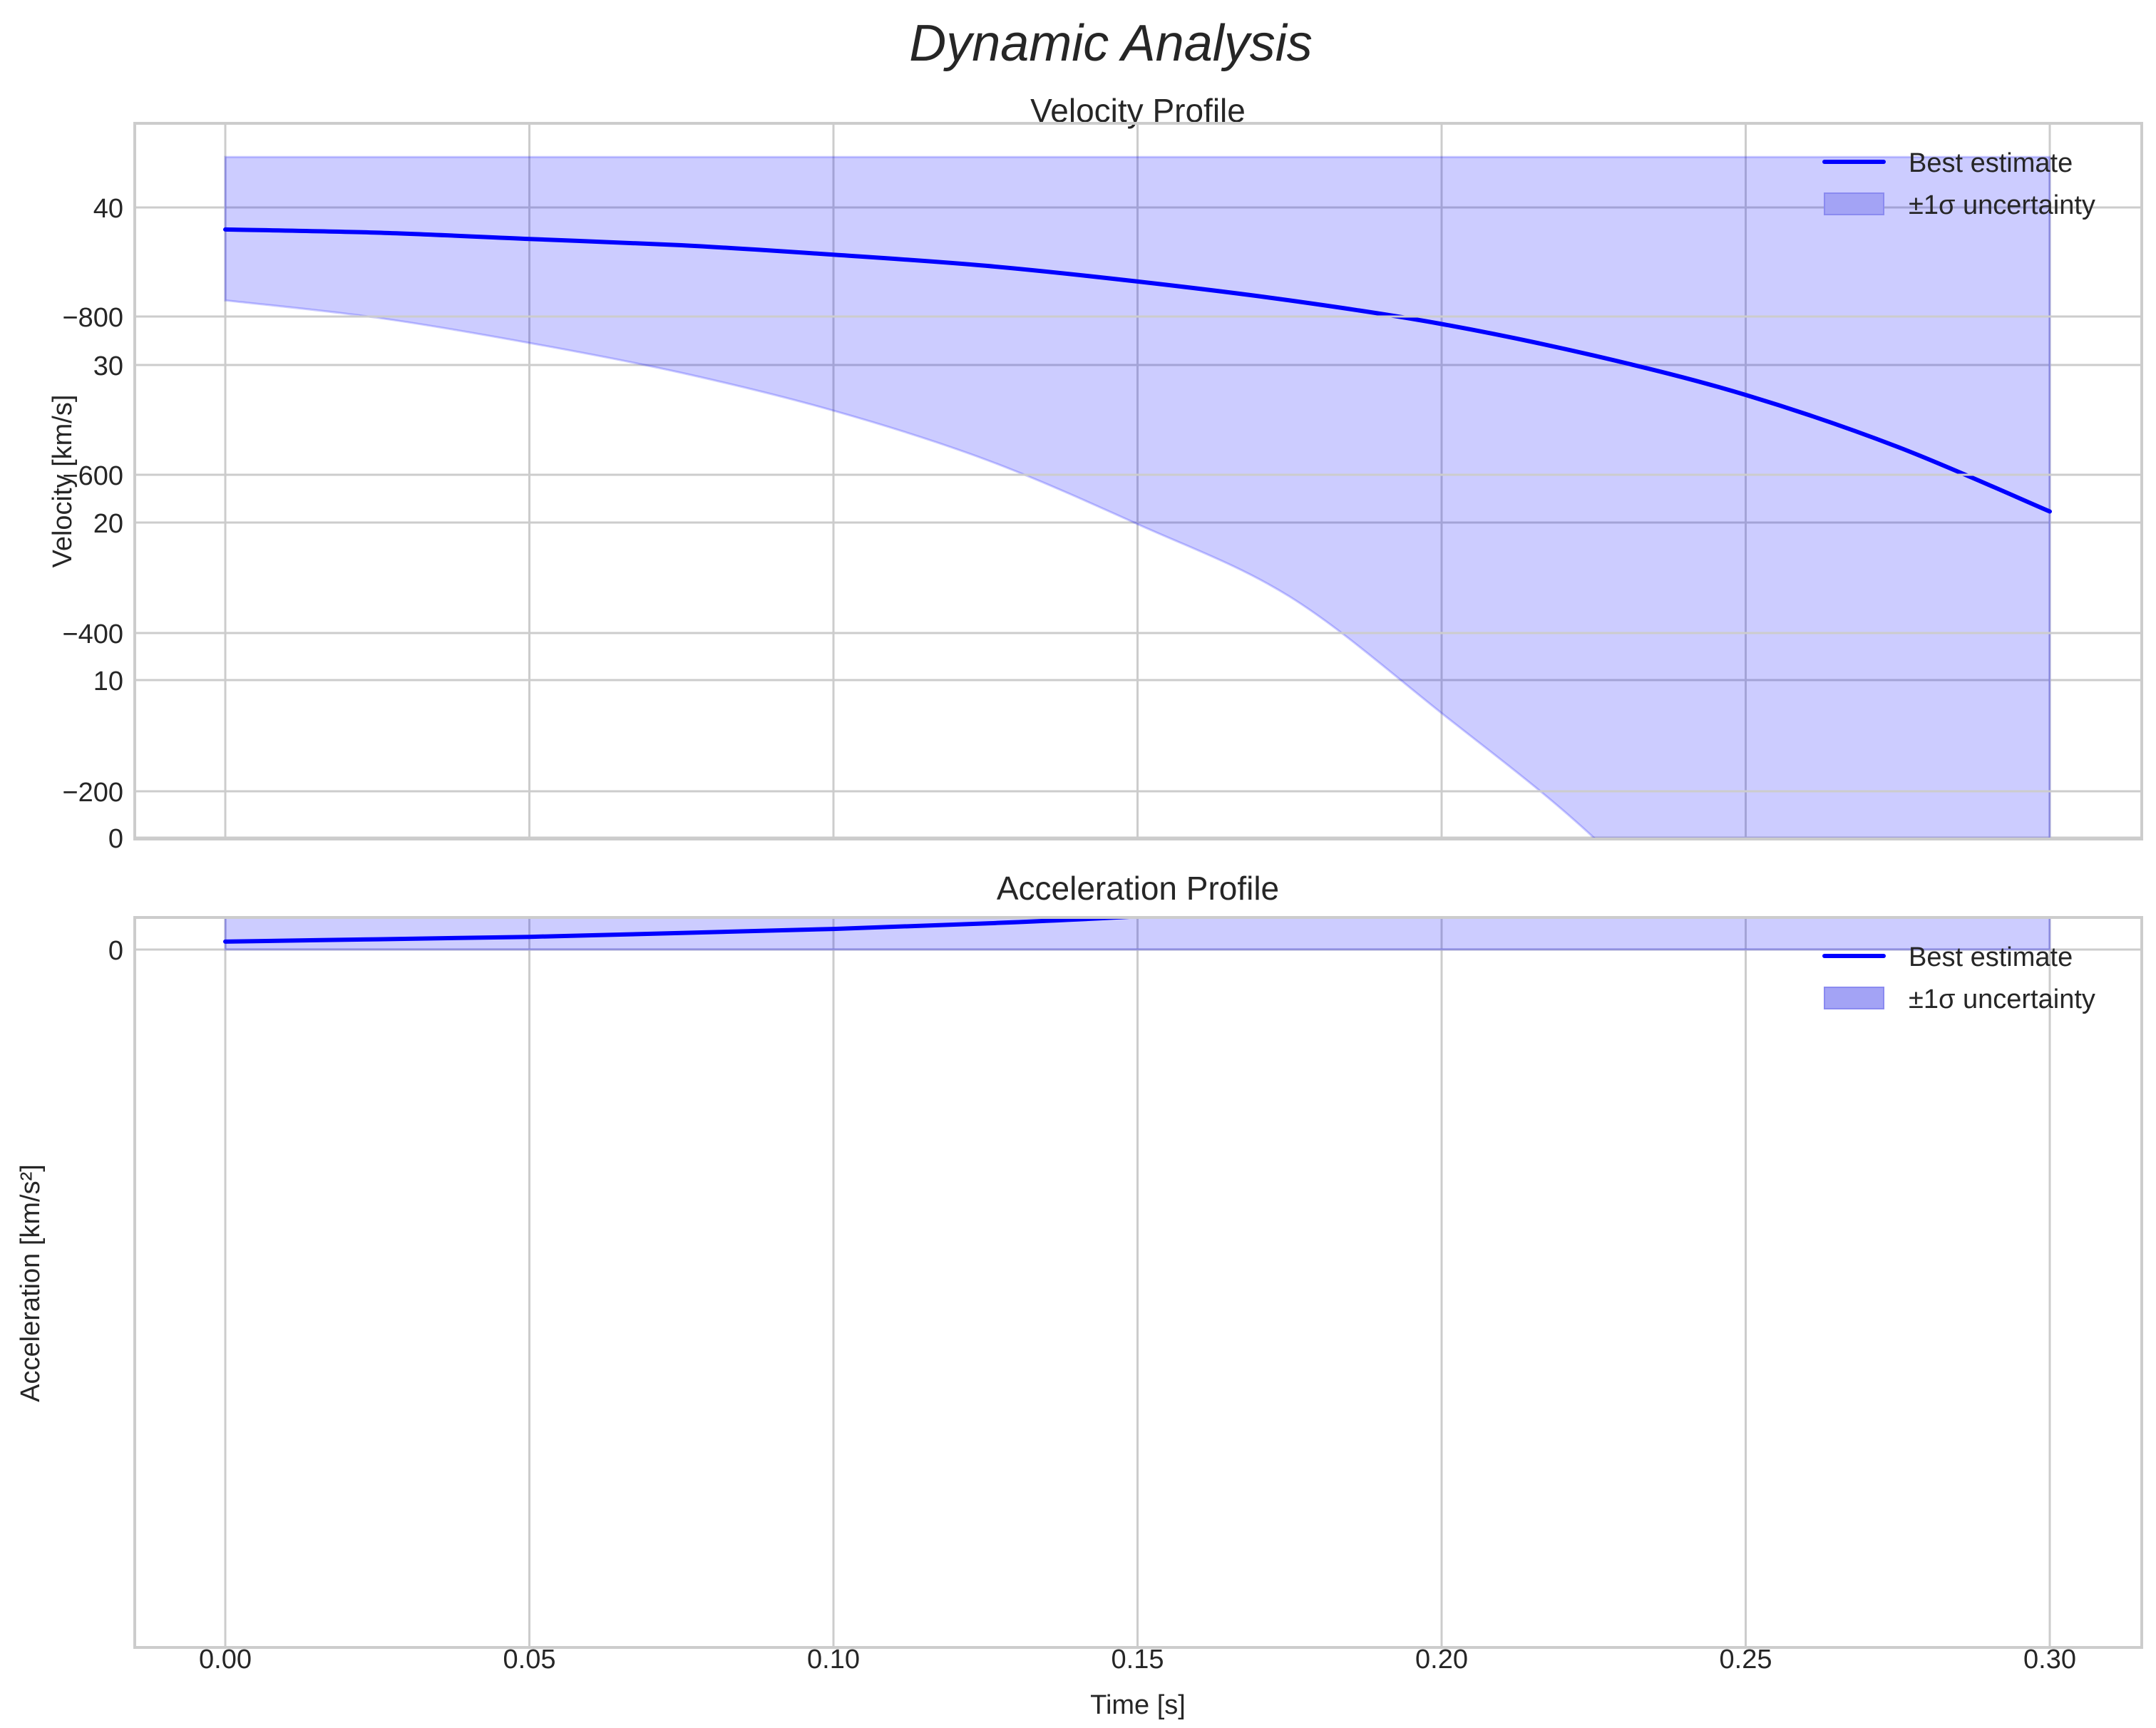 This screenshot has height=1728, width=2156. What do you see at coordinates (1138, 1705) in the screenshot?
I see `x-axis-label: Time [s]` at bounding box center [1138, 1705].